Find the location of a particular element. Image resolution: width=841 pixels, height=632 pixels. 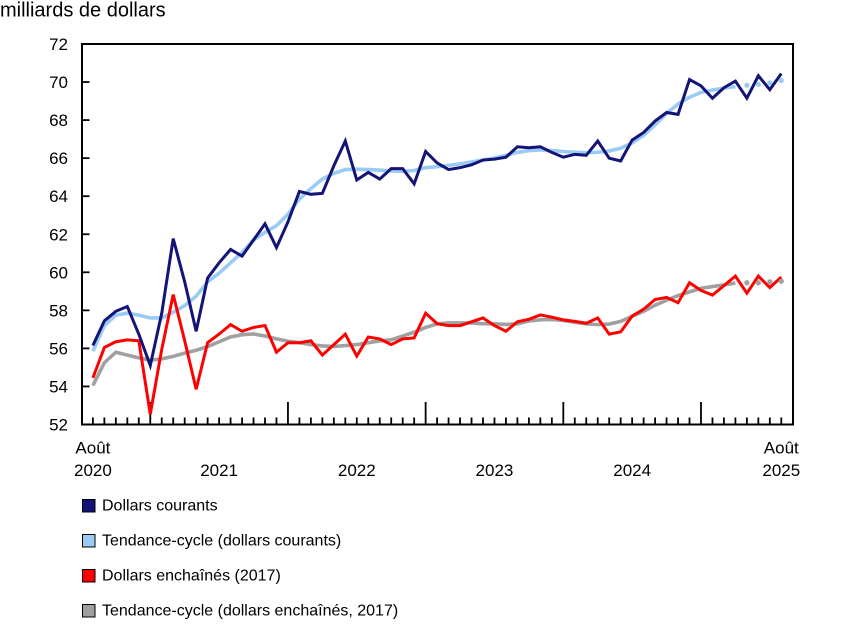

svg-text:Tendance-cycle (dollars couran: Tendance-cycle (dollars courants) is located at coordinates (221, 541).